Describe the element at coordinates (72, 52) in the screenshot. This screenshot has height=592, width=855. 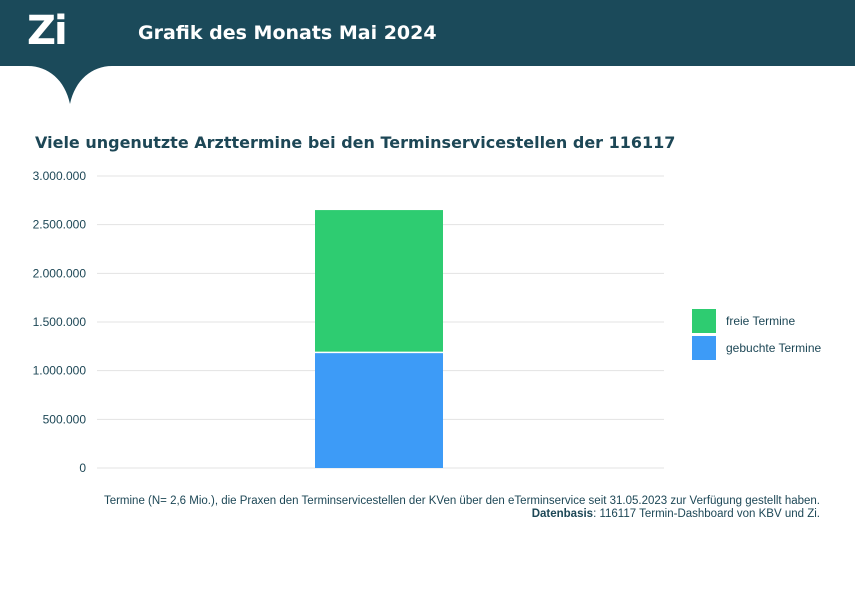
I see `logo-tab-shape` at that location.